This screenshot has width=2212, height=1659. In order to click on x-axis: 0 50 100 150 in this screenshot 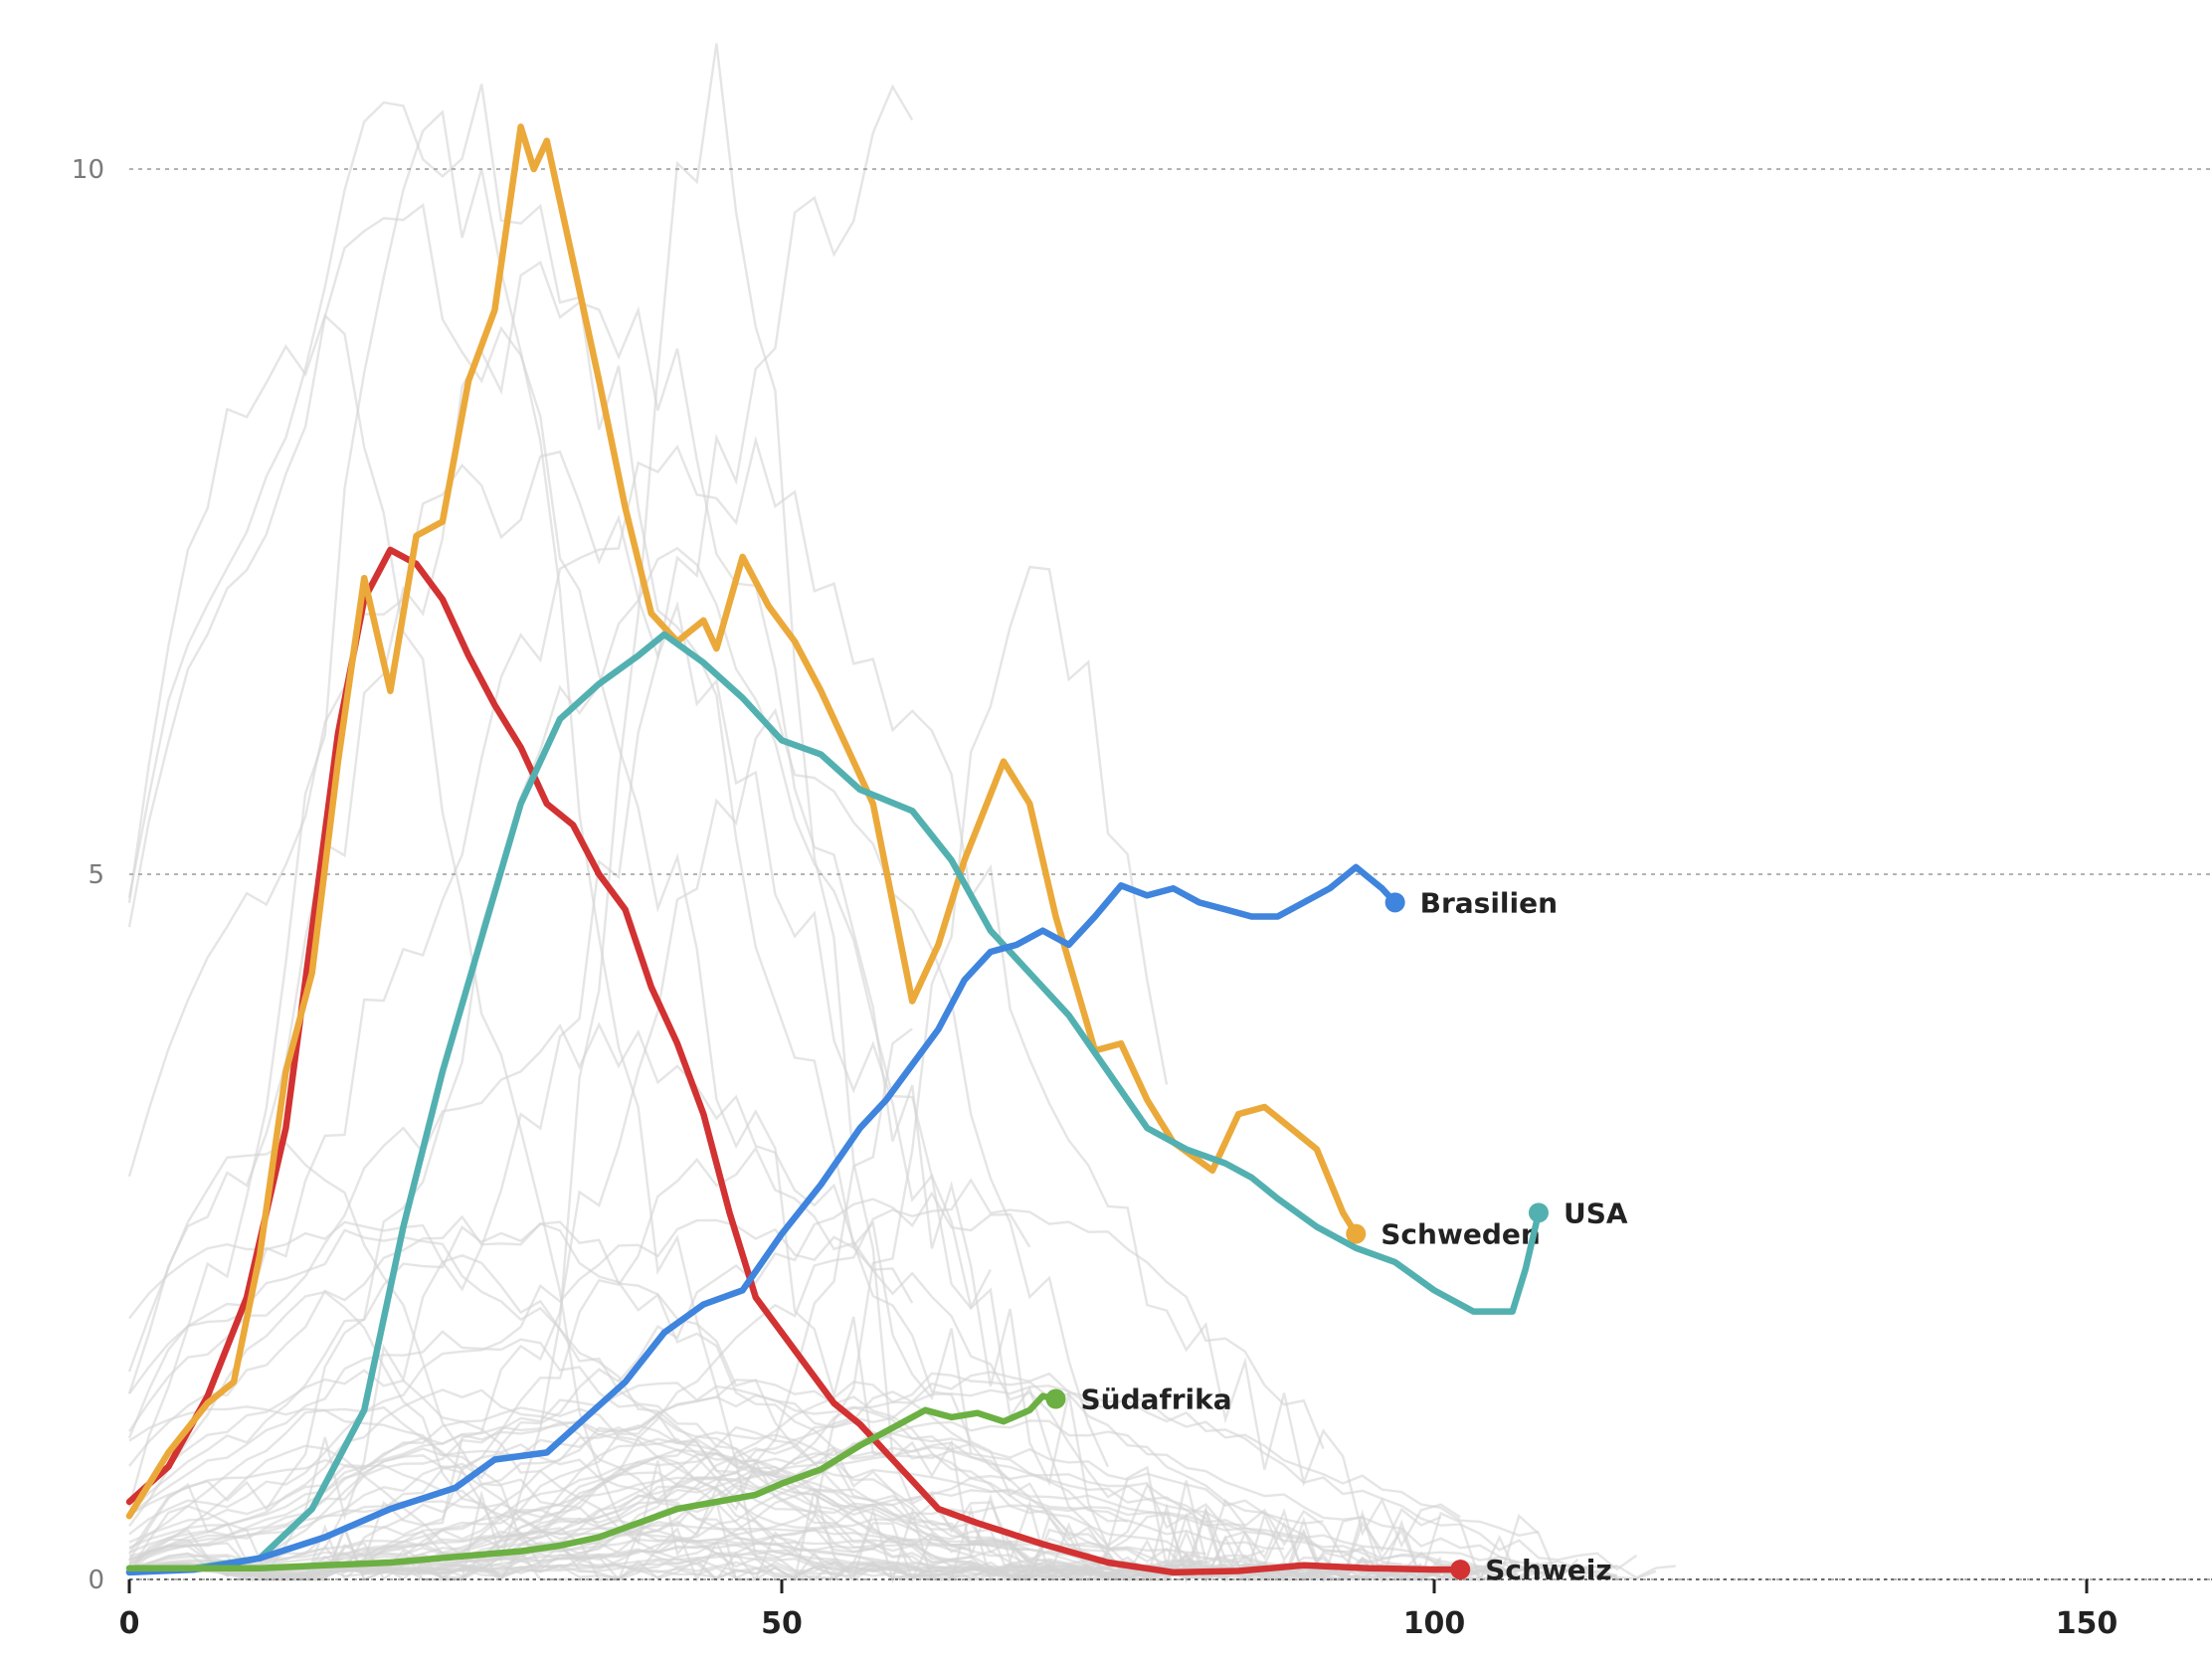, I will do `click(1165, 1609)`.